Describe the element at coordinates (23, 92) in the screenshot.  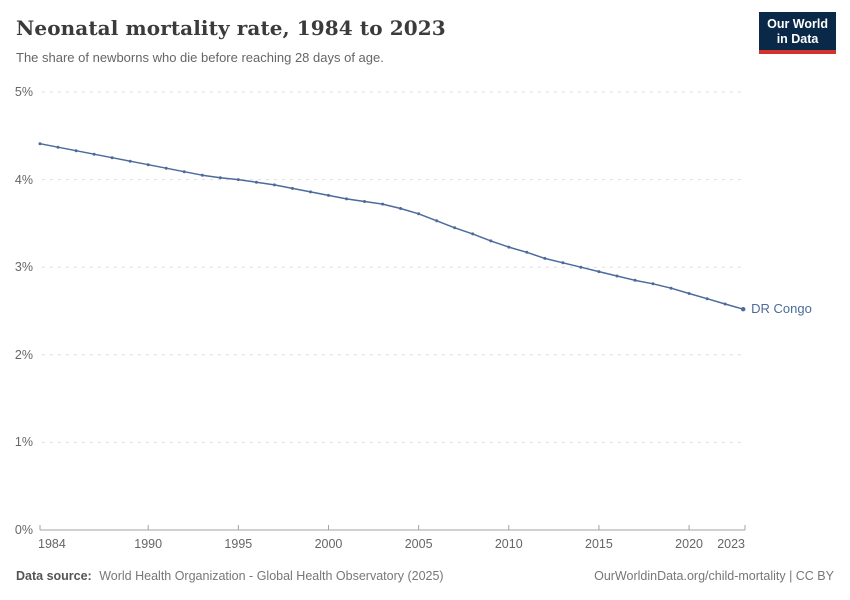
I see `y-tick-label: 5%` at that location.